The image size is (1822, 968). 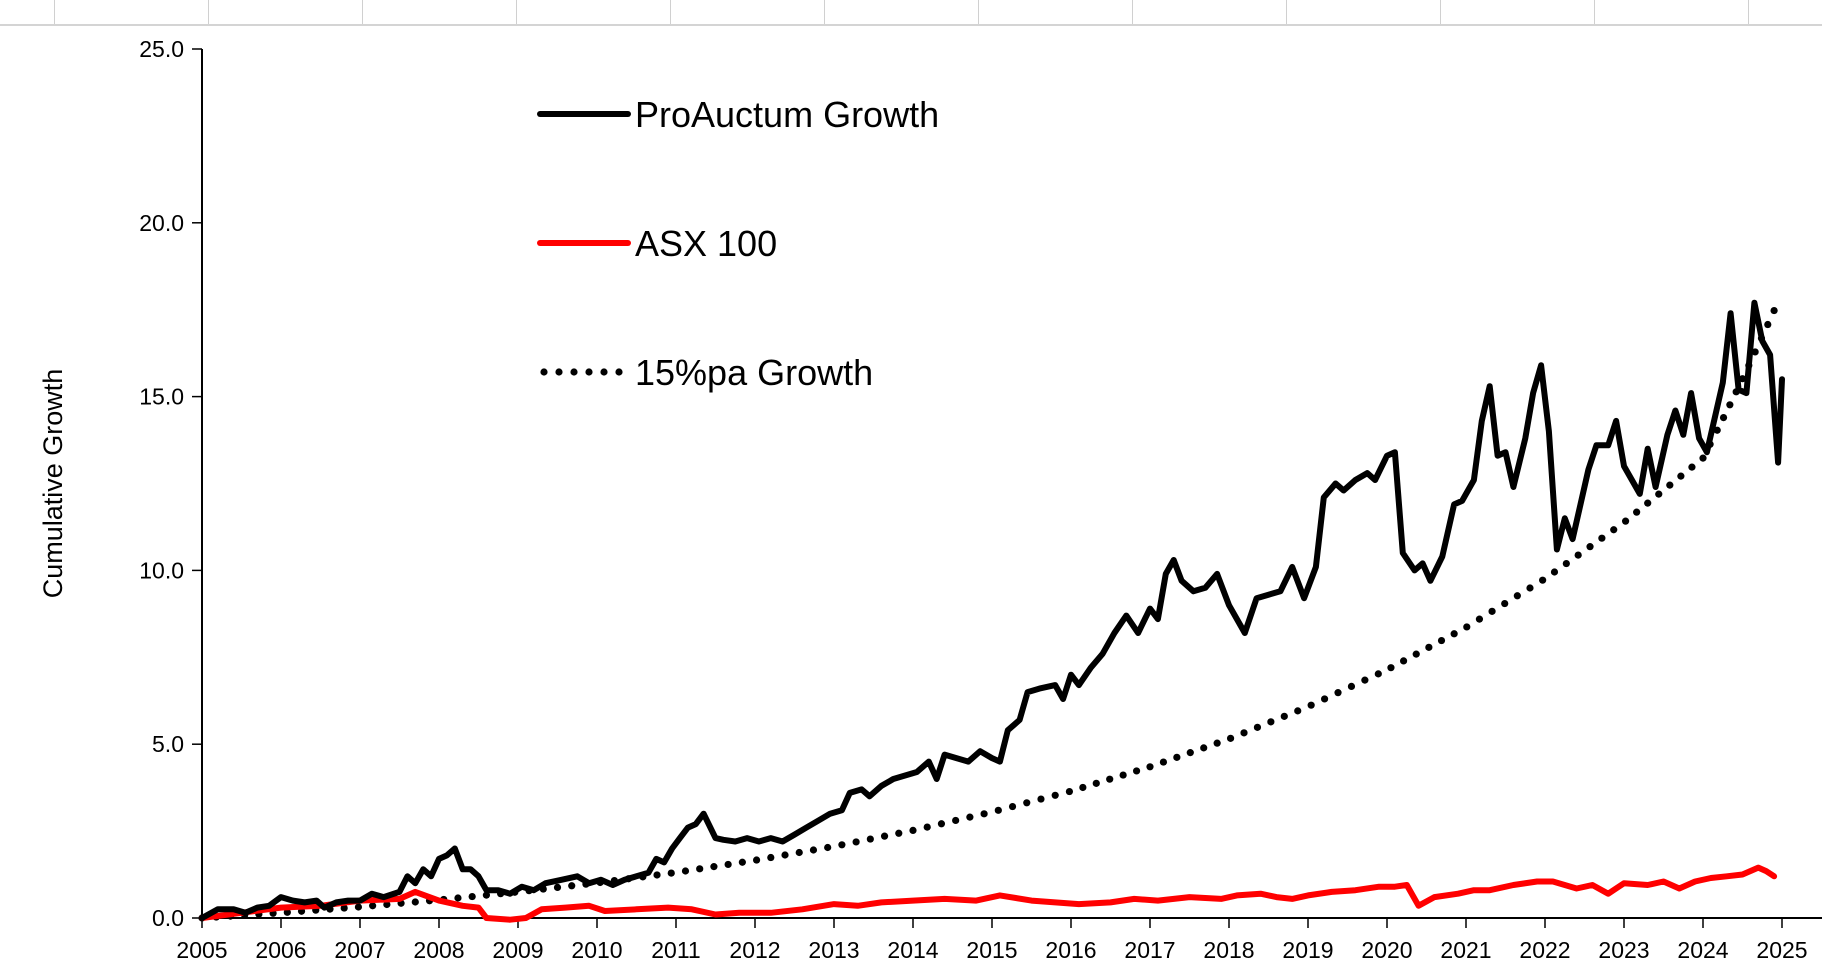 I want to click on x-tick-label: 2023, so click(x=1623, y=950).